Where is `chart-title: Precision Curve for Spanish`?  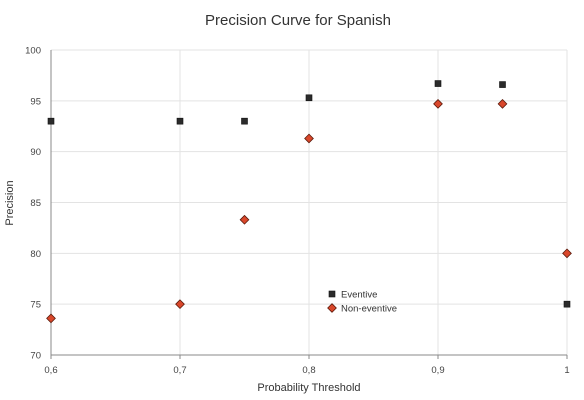 chart-title: Precision Curve for Spanish is located at coordinates (298, 20).